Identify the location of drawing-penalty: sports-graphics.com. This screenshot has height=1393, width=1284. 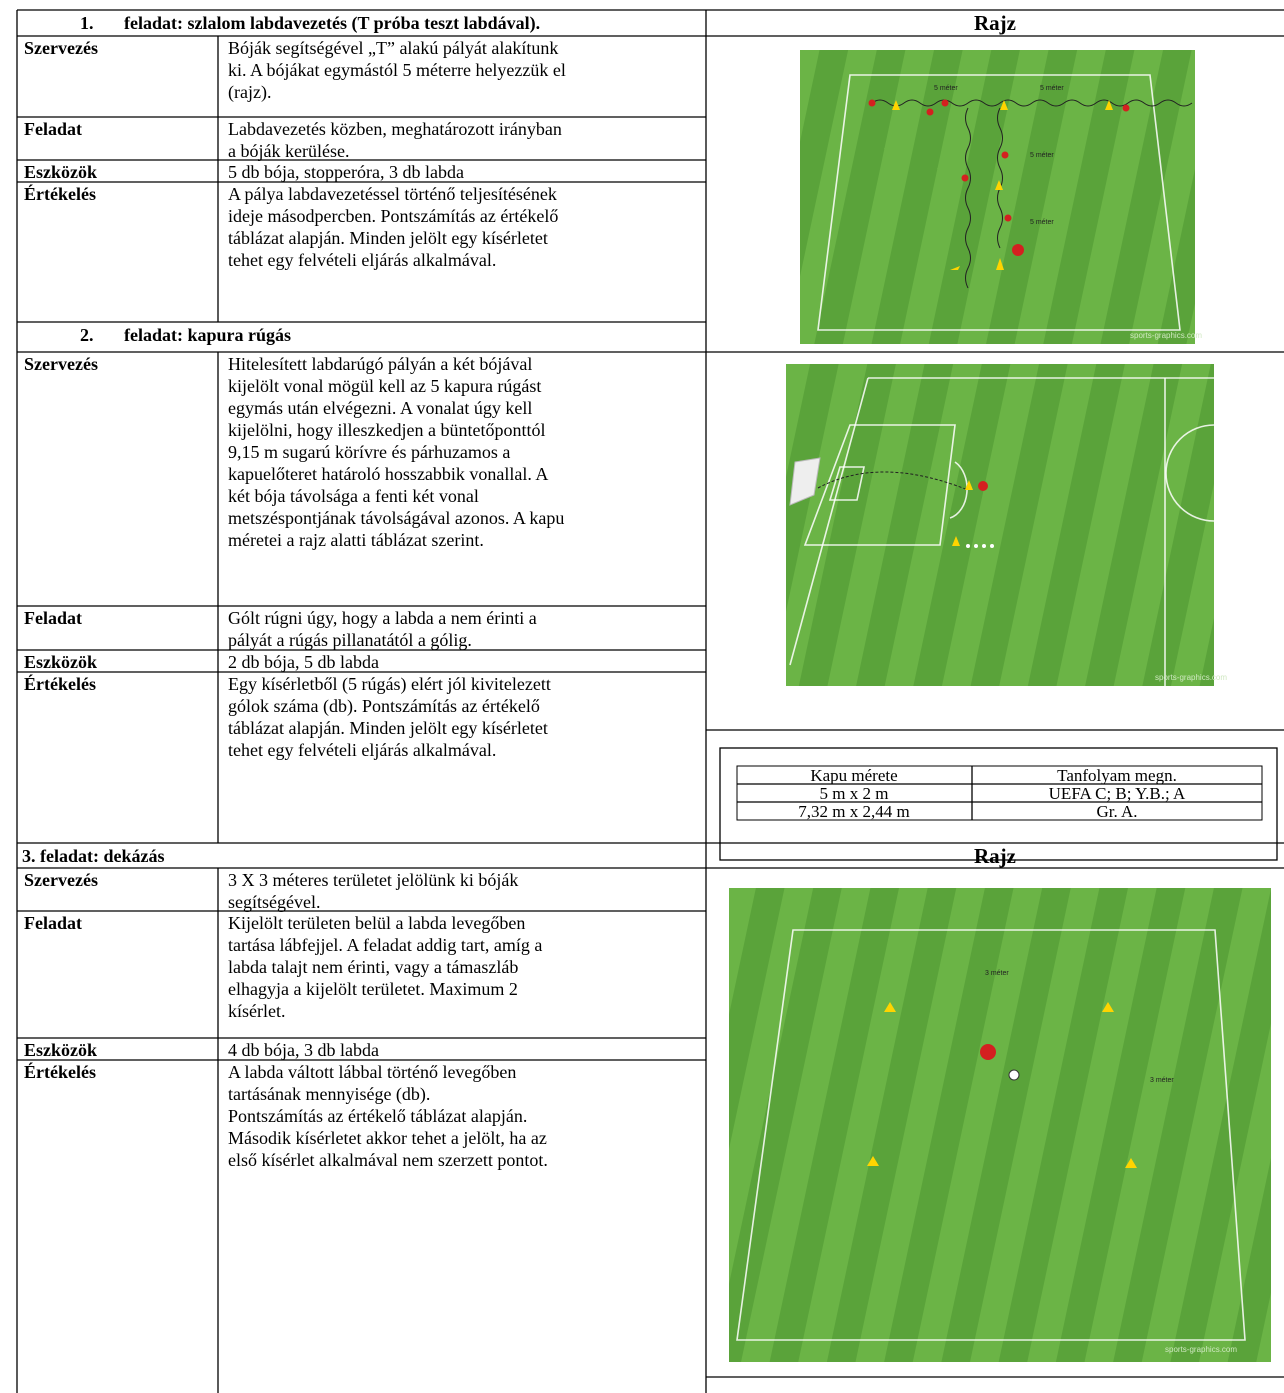
(1006, 525).